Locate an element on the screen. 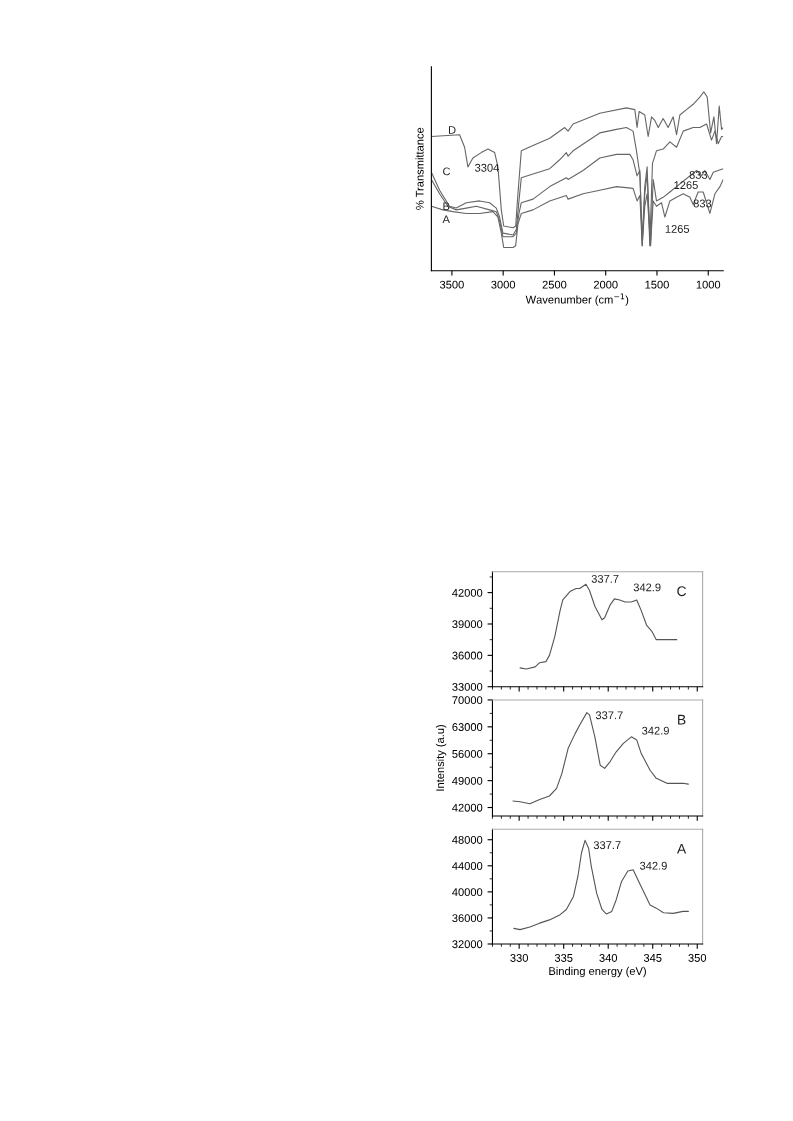 The height and width of the screenshot is (1121, 793). x-tick-label: 3500 is located at coordinates (451, 284).